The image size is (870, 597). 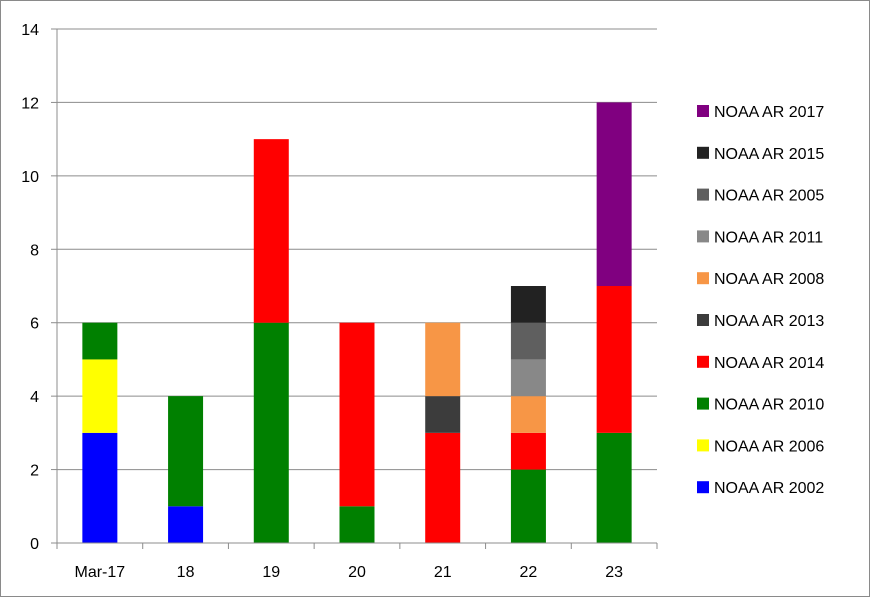 I want to click on x-tick-label: 18, so click(x=186, y=572).